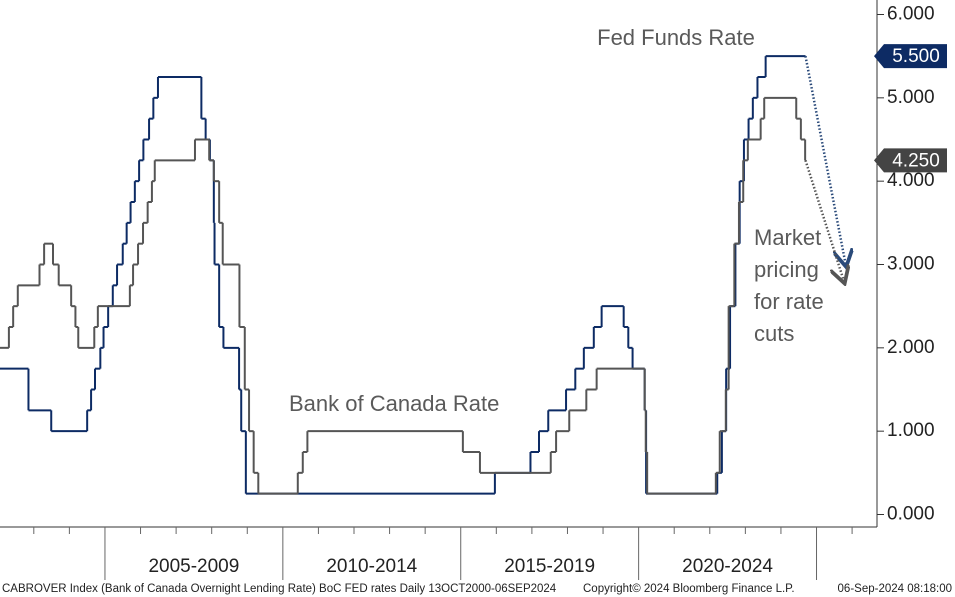 The image size is (955, 597). What do you see at coordinates (911, 180) in the screenshot?
I see `y-tick-label: 4.000` at bounding box center [911, 180].